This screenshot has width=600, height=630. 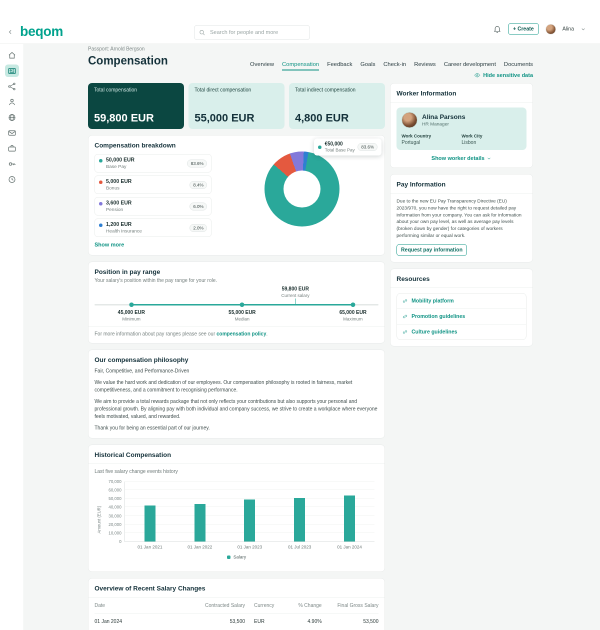 What do you see at coordinates (405, 332) in the screenshot?
I see `link-icon` at bounding box center [405, 332].